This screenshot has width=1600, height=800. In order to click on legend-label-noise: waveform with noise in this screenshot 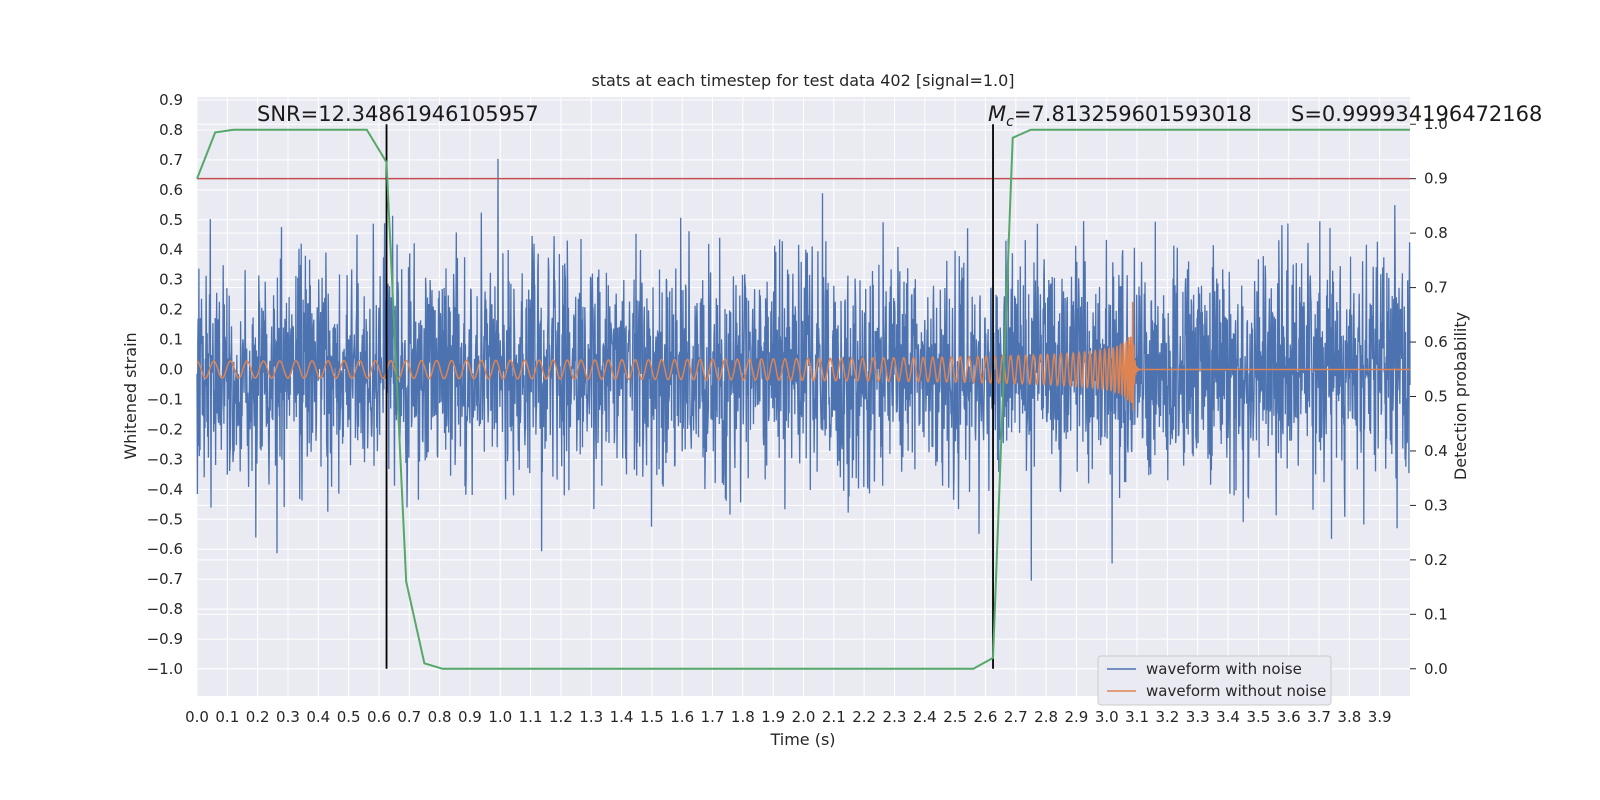, I will do `click(1224, 669)`.